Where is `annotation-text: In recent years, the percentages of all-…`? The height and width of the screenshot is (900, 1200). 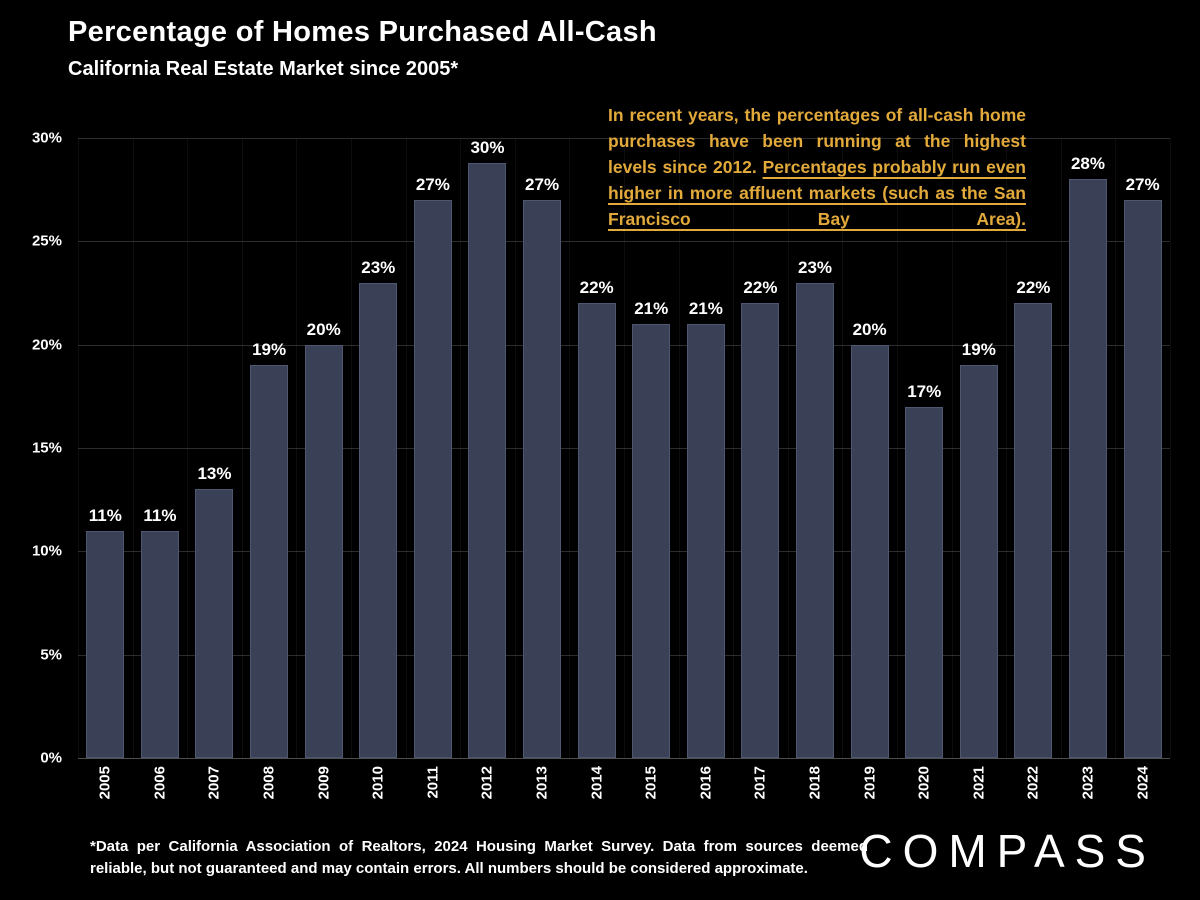 annotation-text: In recent years, the percentages of all-… is located at coordinates (817, 167).